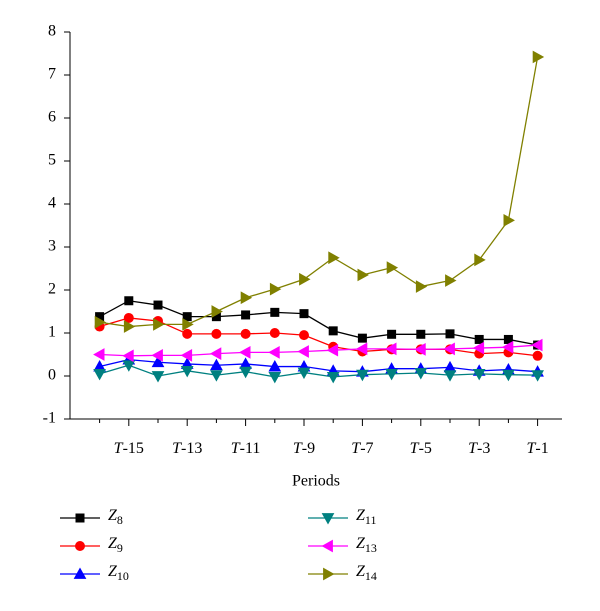  I want to click on y-tick-label: 4, so click(52, 203).